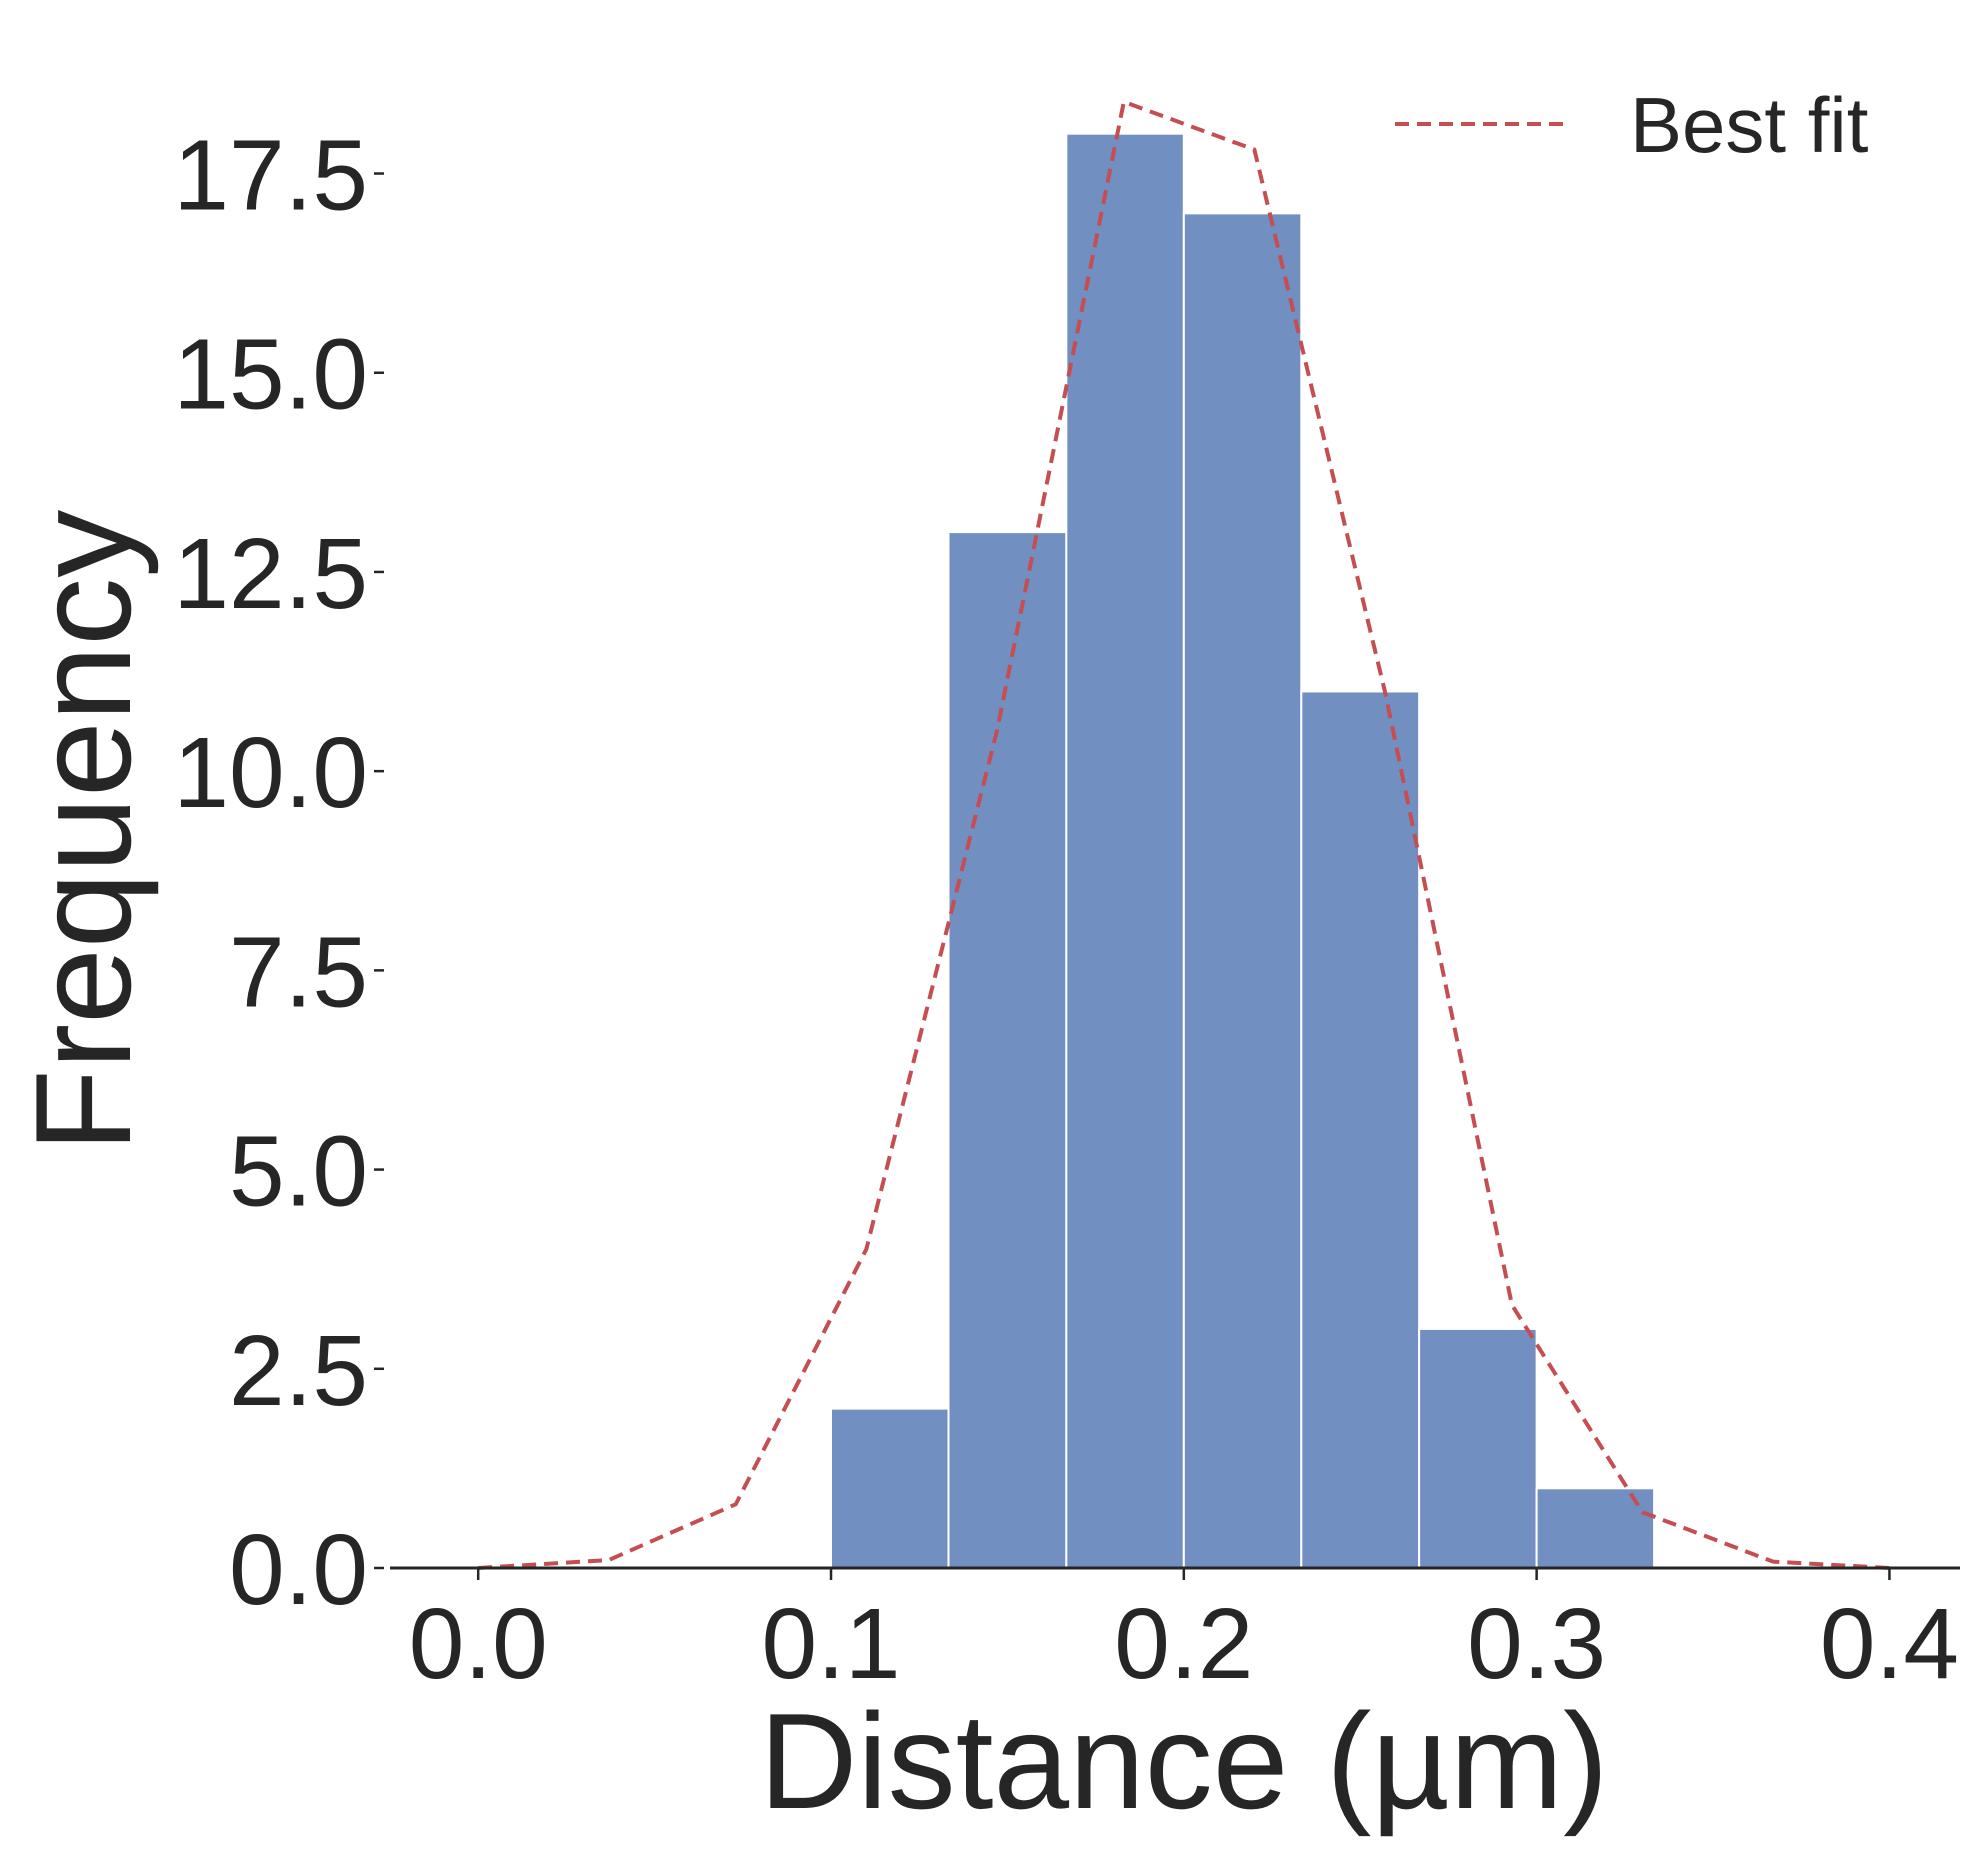 This screenshot has width=1979, height=1855. Describe the element at coordinates (298, 1570) in the screenshot. I see `y-tick-label: 0.0` at that location.